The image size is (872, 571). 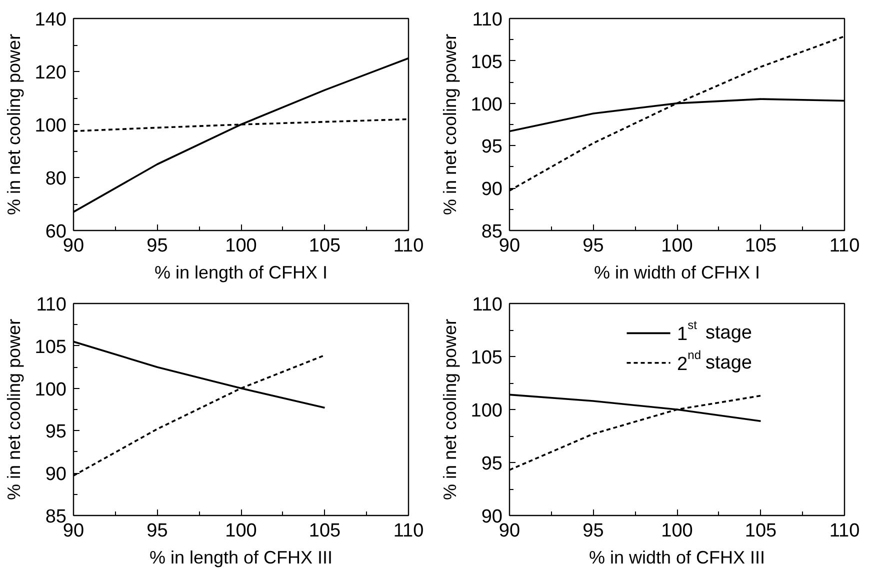 What do you see at coordinates (56, 179) in the screenshot?
I see `y-tick-label: 80` at bounding box center [56, 179].